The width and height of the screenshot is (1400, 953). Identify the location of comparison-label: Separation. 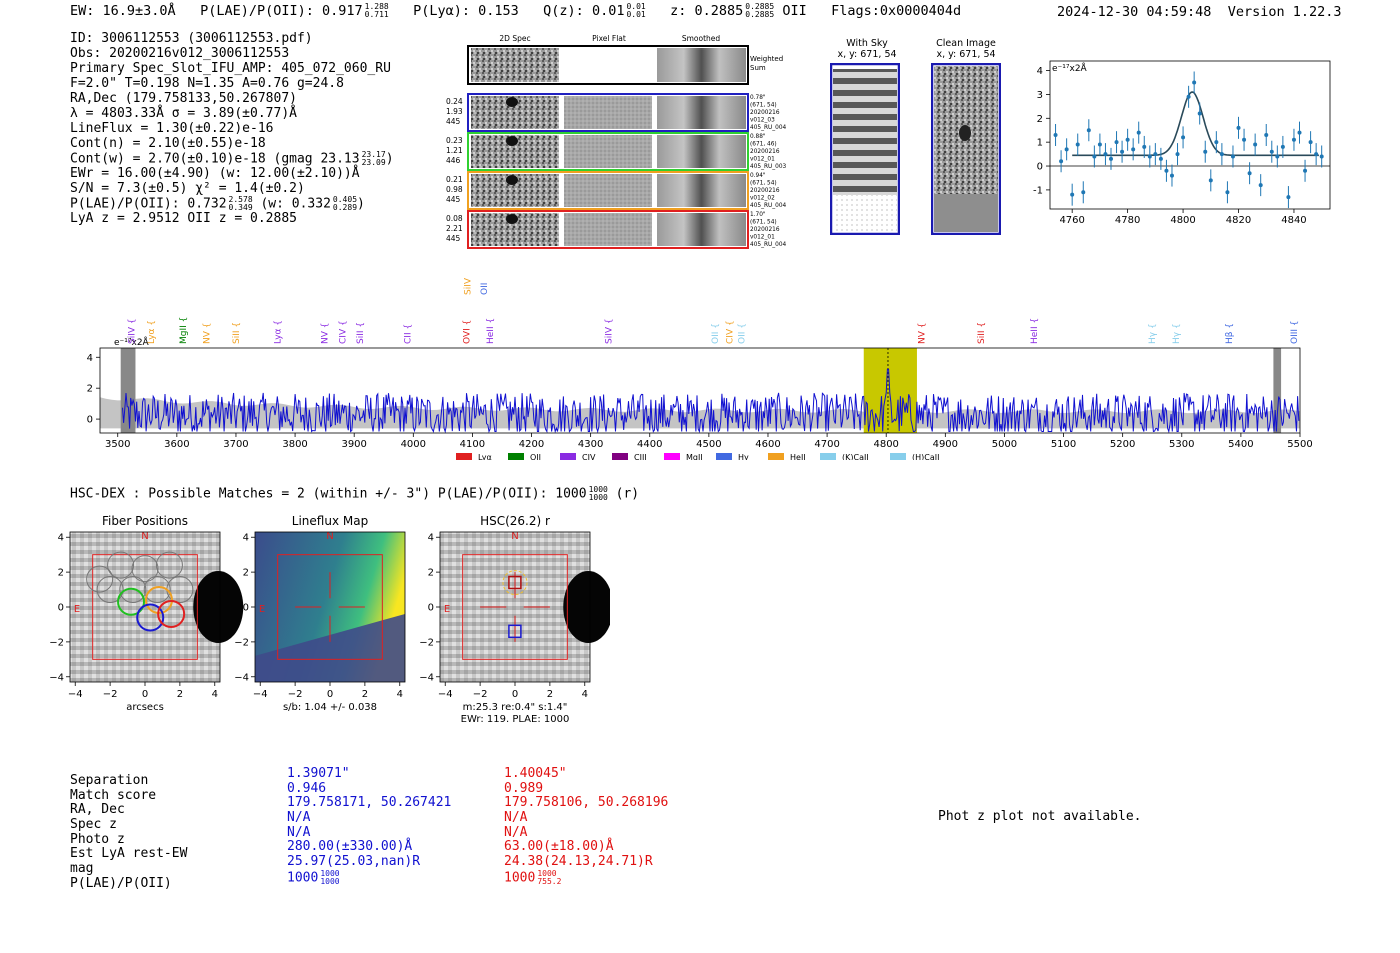
(109, 780).